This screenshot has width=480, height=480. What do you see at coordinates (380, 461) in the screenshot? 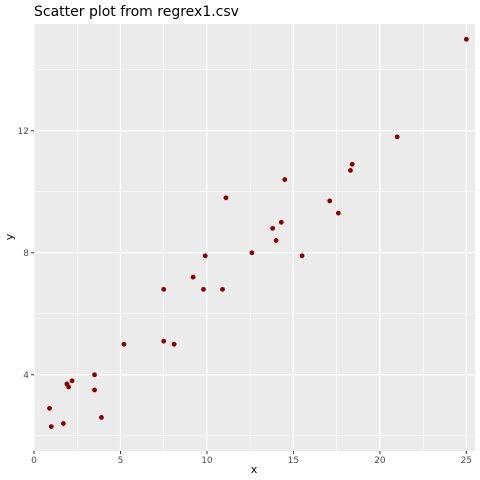
I see `x-tick-label: 20` at bounding box center [380, 461].